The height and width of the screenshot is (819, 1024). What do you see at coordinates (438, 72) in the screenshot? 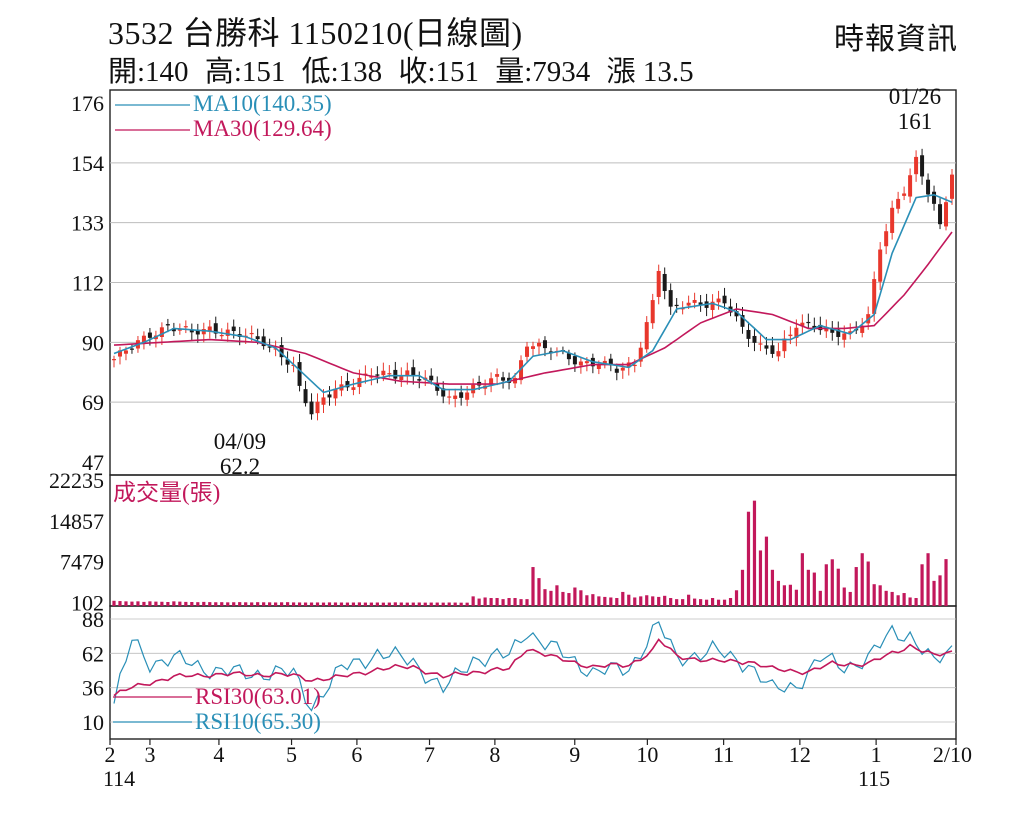
I see `stat-close: 收:151` at bounding box center [438, 72].